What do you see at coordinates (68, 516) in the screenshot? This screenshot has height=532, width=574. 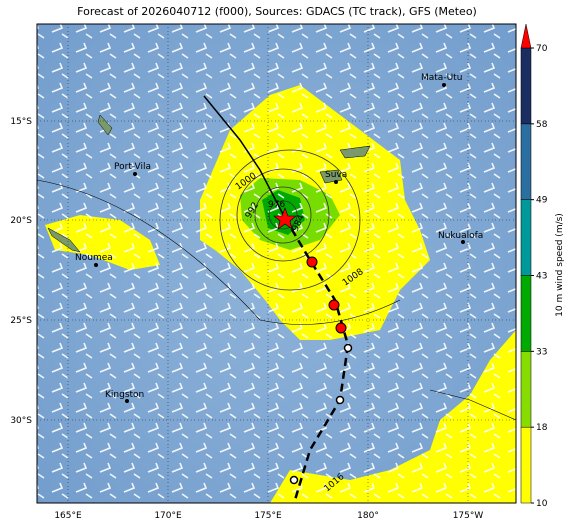 I see `lon-label: 165°E` at bounding box center [68, 516].